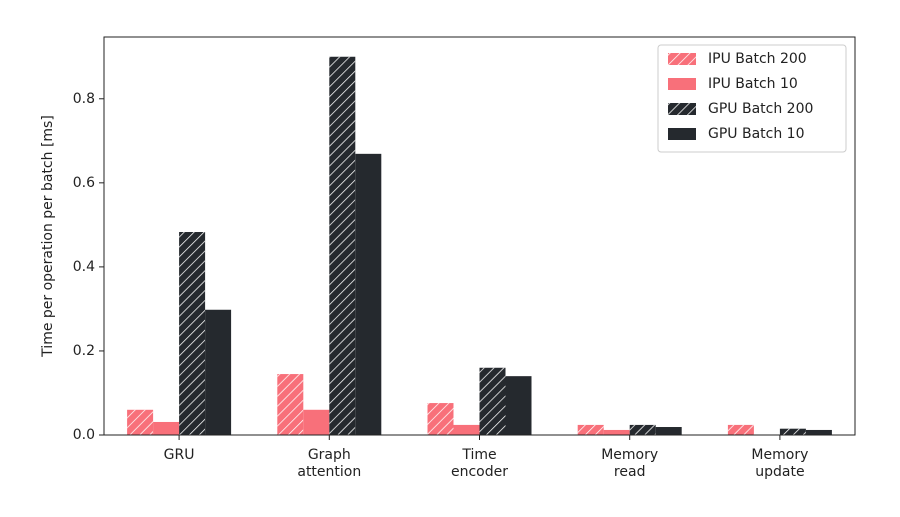  I want to click on y-axis-label: Time per operation per batch [ms], so click(48, 236).